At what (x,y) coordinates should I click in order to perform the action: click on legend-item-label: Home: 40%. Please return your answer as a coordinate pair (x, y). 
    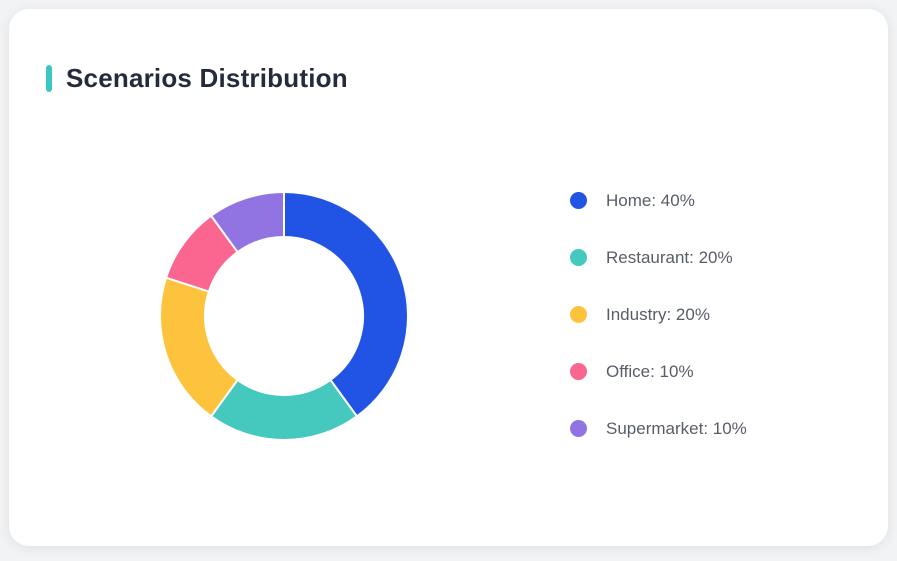
    Looking at the image, I should click on (650, 200).